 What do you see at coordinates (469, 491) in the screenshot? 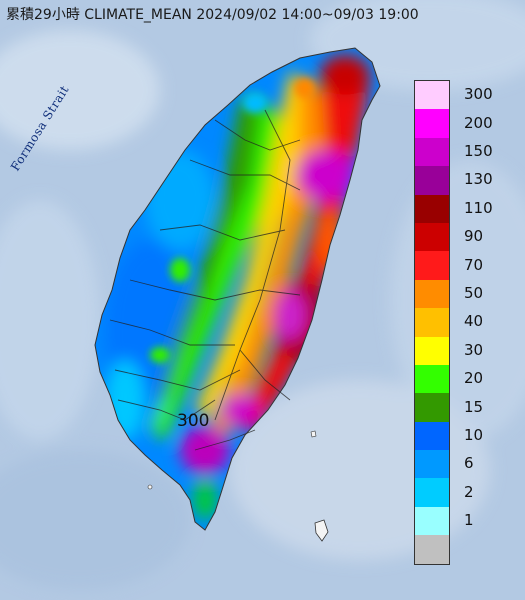
I see `legend-label: 2` at bounding box center [469, 491].